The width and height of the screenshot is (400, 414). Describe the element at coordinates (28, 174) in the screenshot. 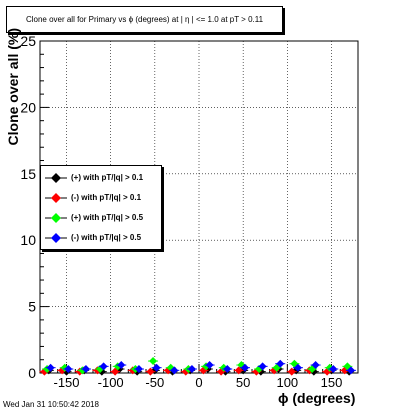

I see `y-tick-label: 15` at that location.